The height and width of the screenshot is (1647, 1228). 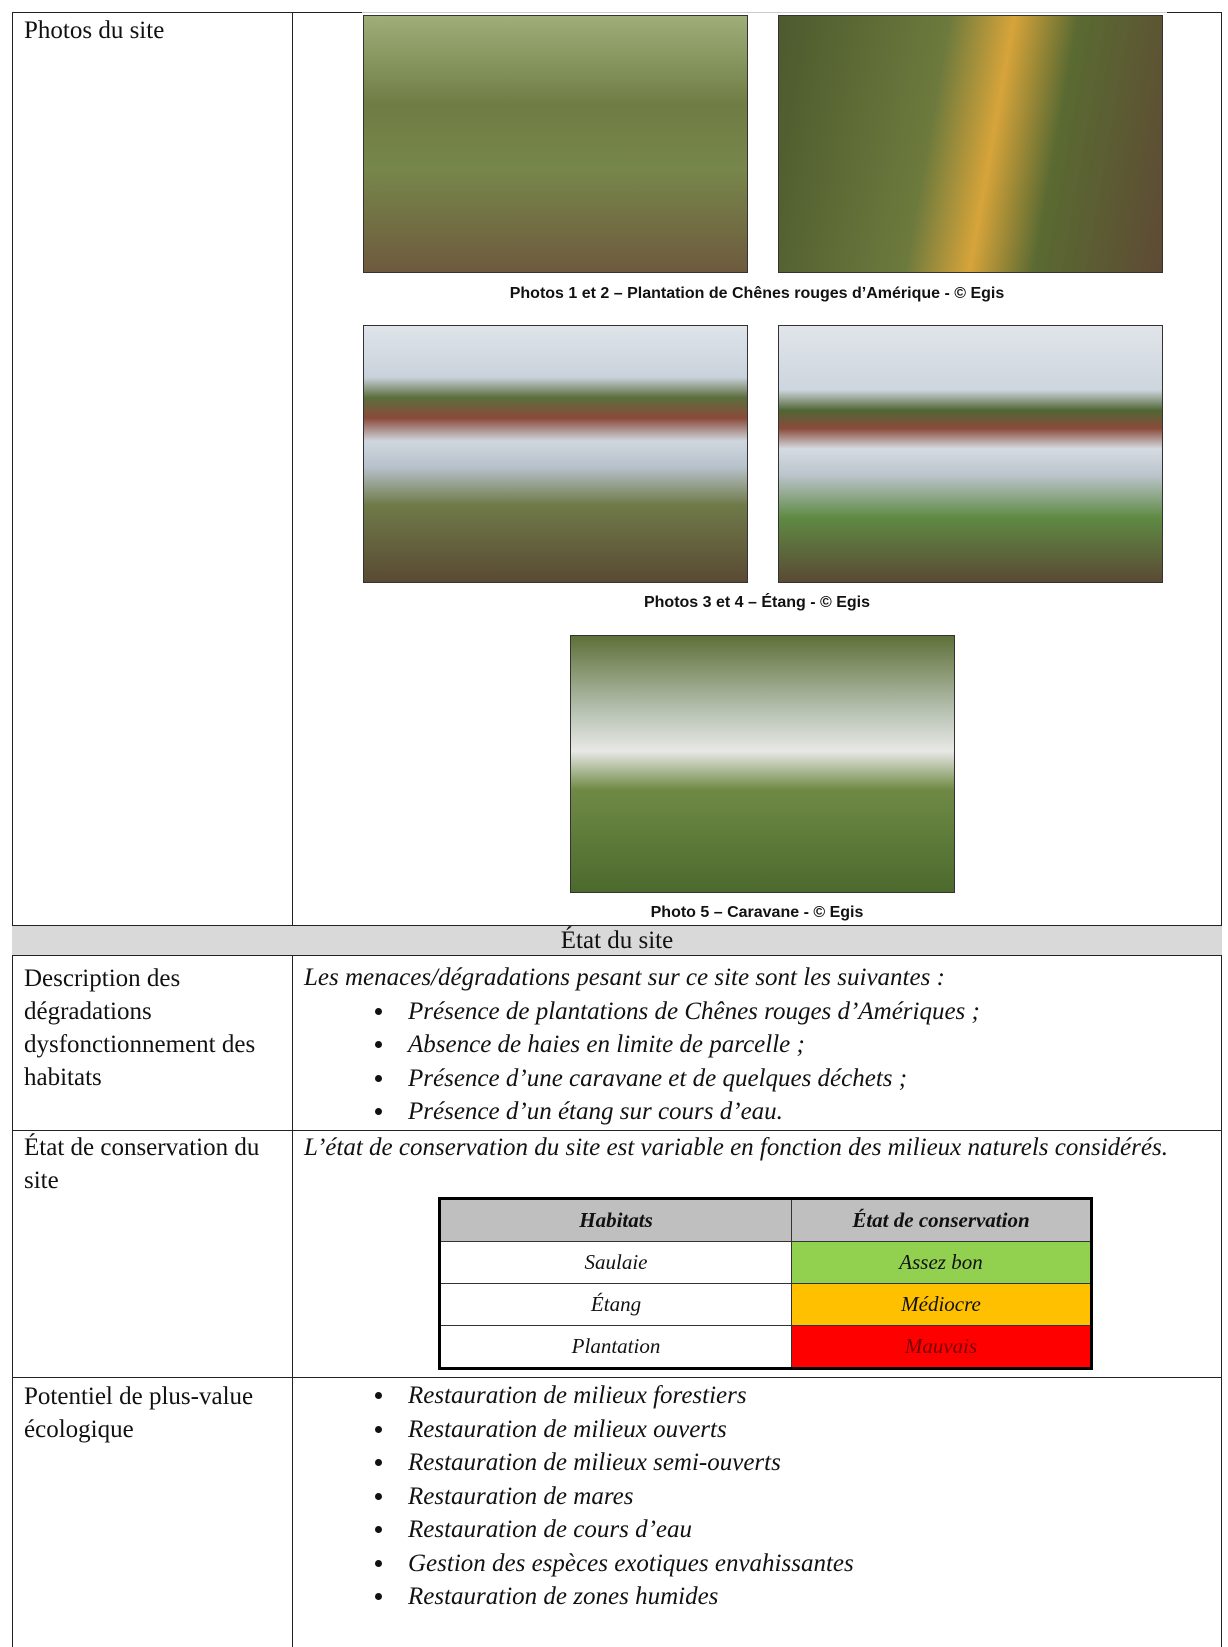 What do you see at coordinates (615, 1347) in the screenshot?
I see `table-cell: Plantation` at bounding box center [615, 1347].